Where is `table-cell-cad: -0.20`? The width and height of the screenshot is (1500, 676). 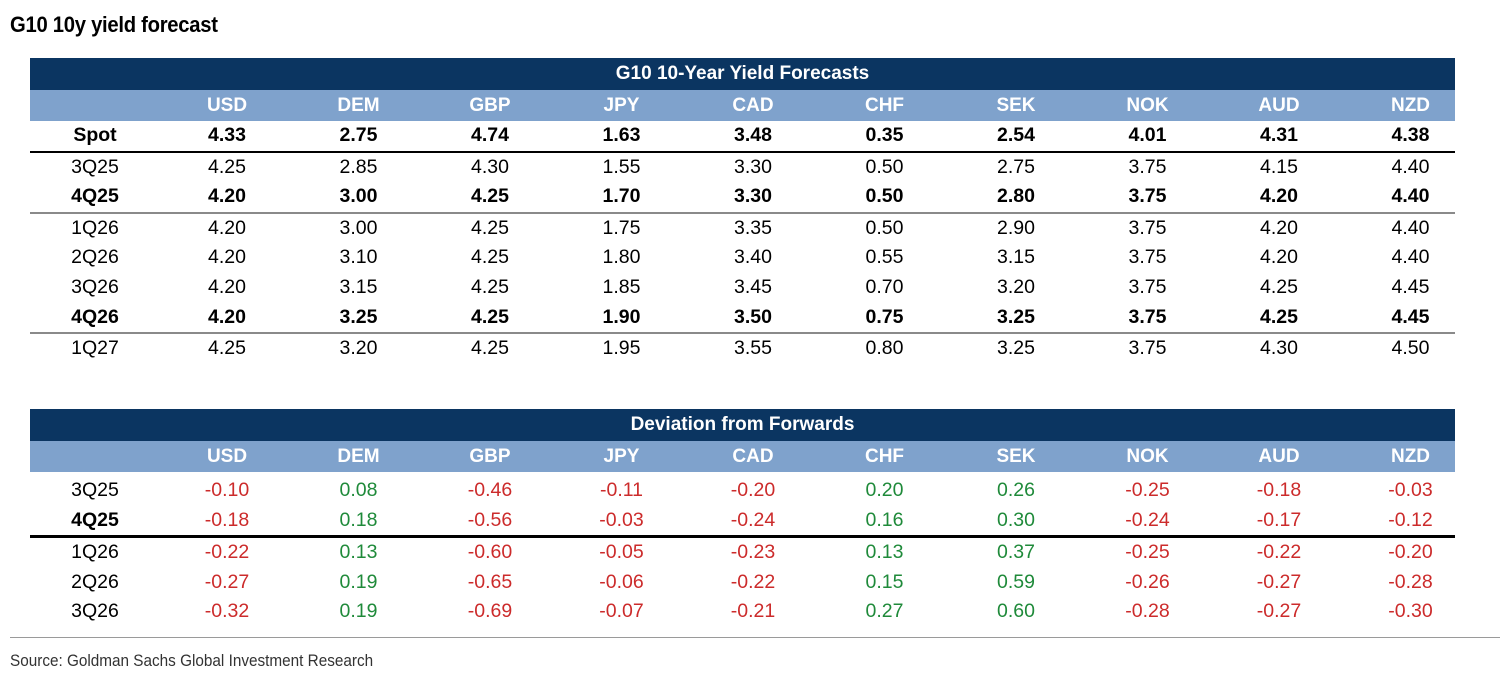 table-cell-cad: -0.20 is located at coordinates (753, 490).